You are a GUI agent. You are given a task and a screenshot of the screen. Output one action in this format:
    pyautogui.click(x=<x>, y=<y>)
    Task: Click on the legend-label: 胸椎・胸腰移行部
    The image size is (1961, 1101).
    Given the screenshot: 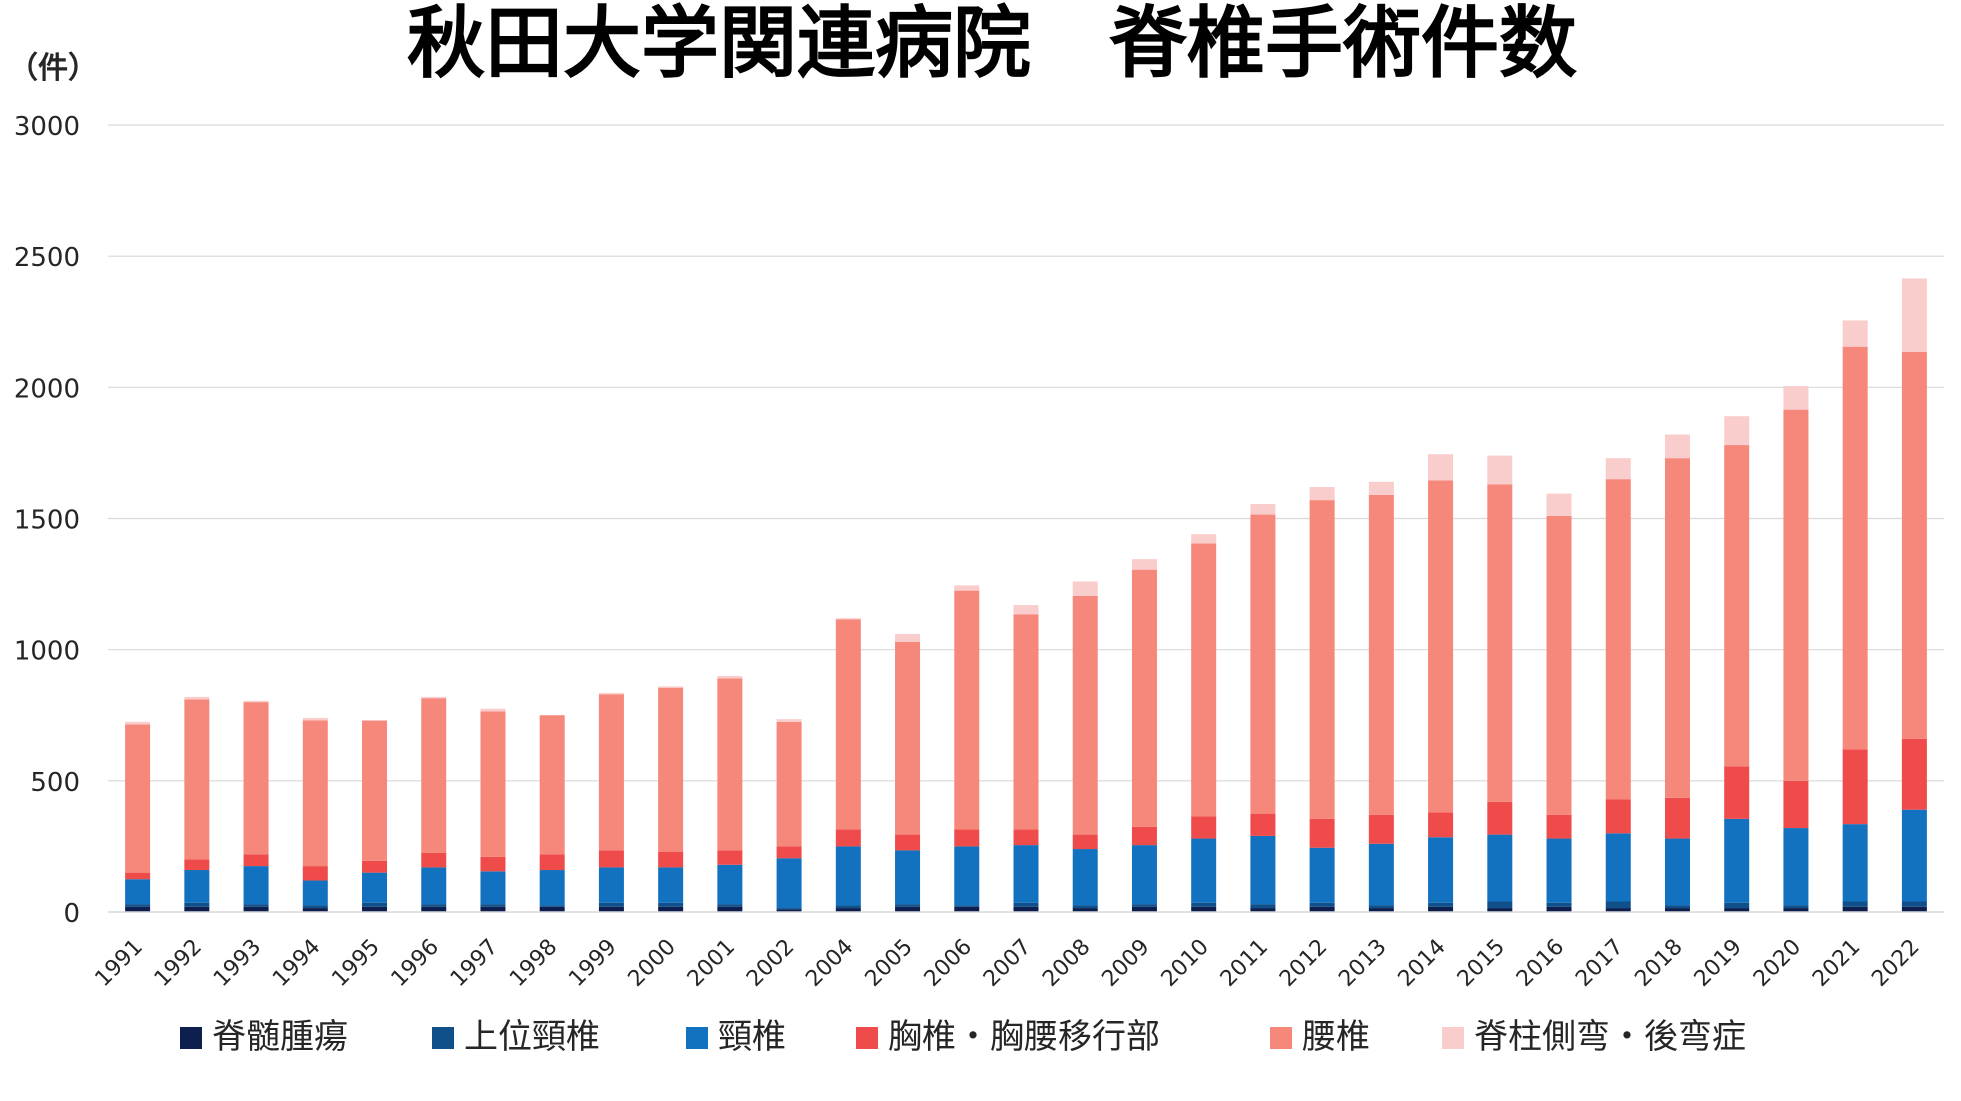 What is the action you would take?
    pyautogui.click(x=1024, y=1037)
    